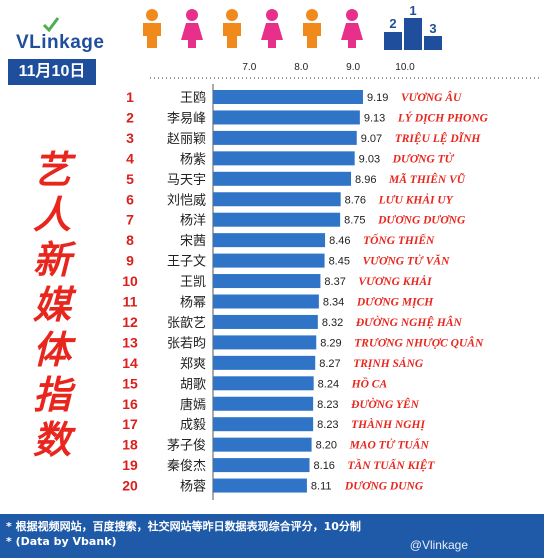  Describe the element at coordinates (51, 305) in the screenshot. I see `side-title-char: 媒` at that location.